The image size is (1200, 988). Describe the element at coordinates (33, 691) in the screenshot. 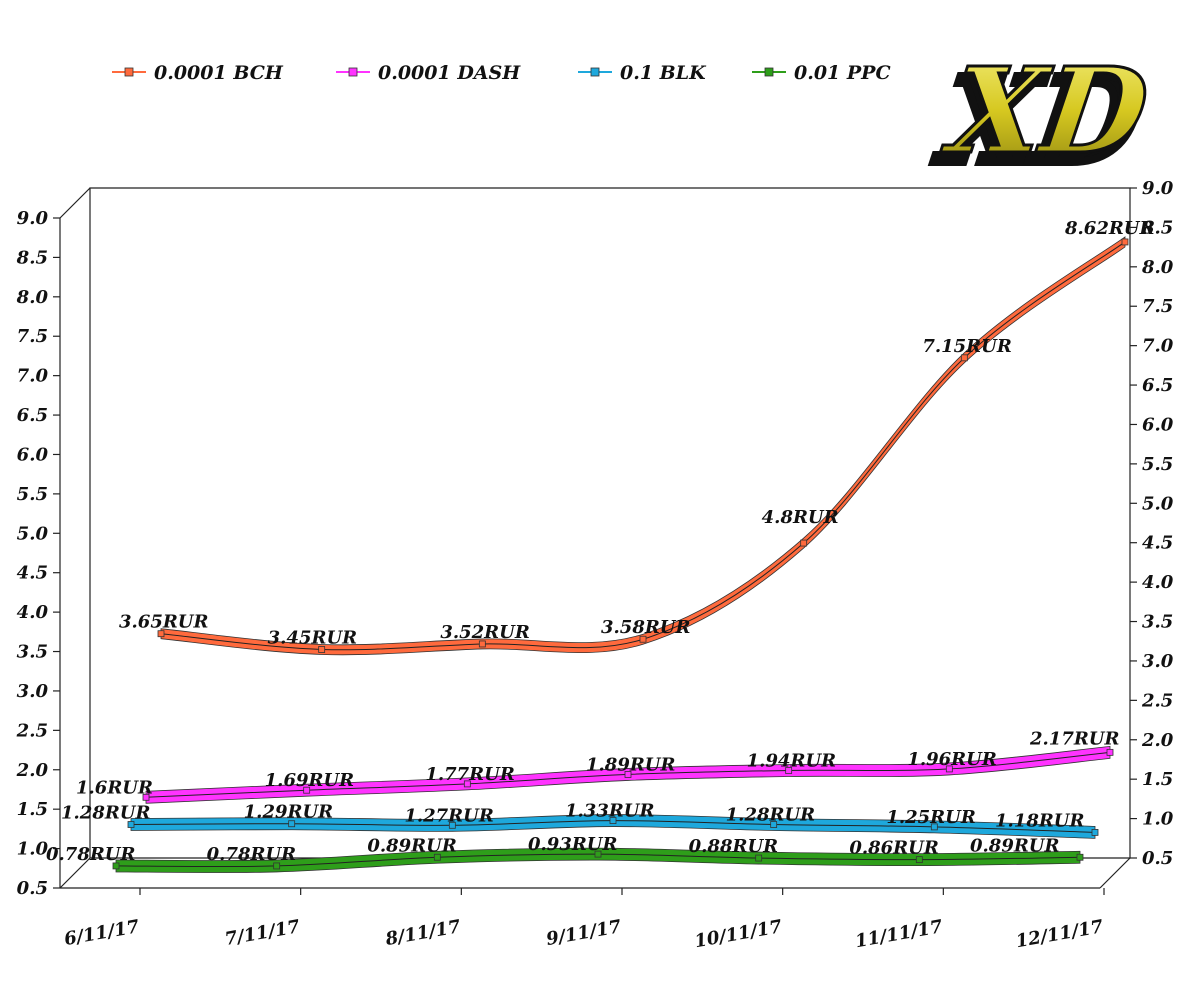

I see `y-left-tick-label: 3.0` at that location.